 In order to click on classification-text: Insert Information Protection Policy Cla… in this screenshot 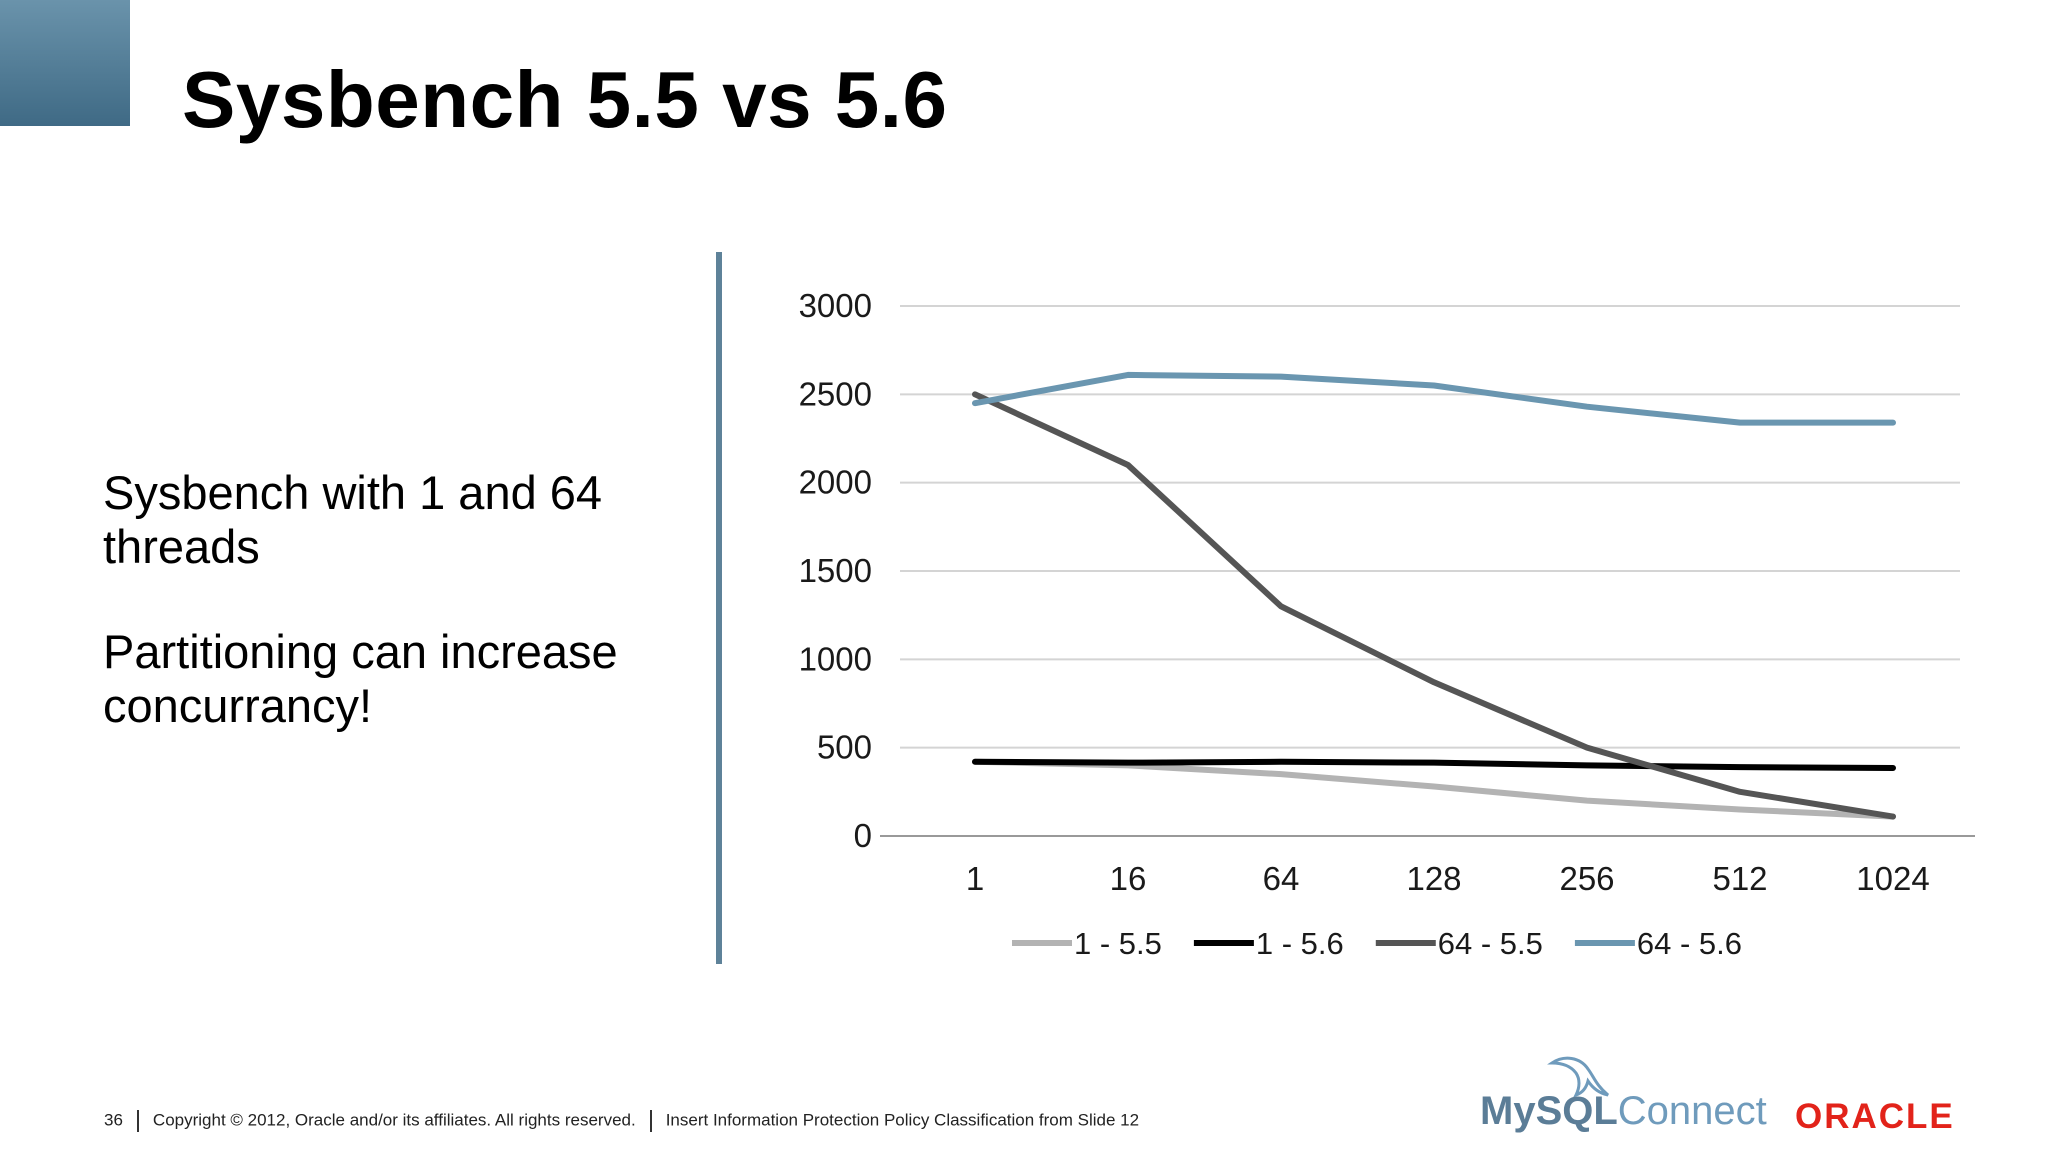, I will do `click(902, 1120)`.